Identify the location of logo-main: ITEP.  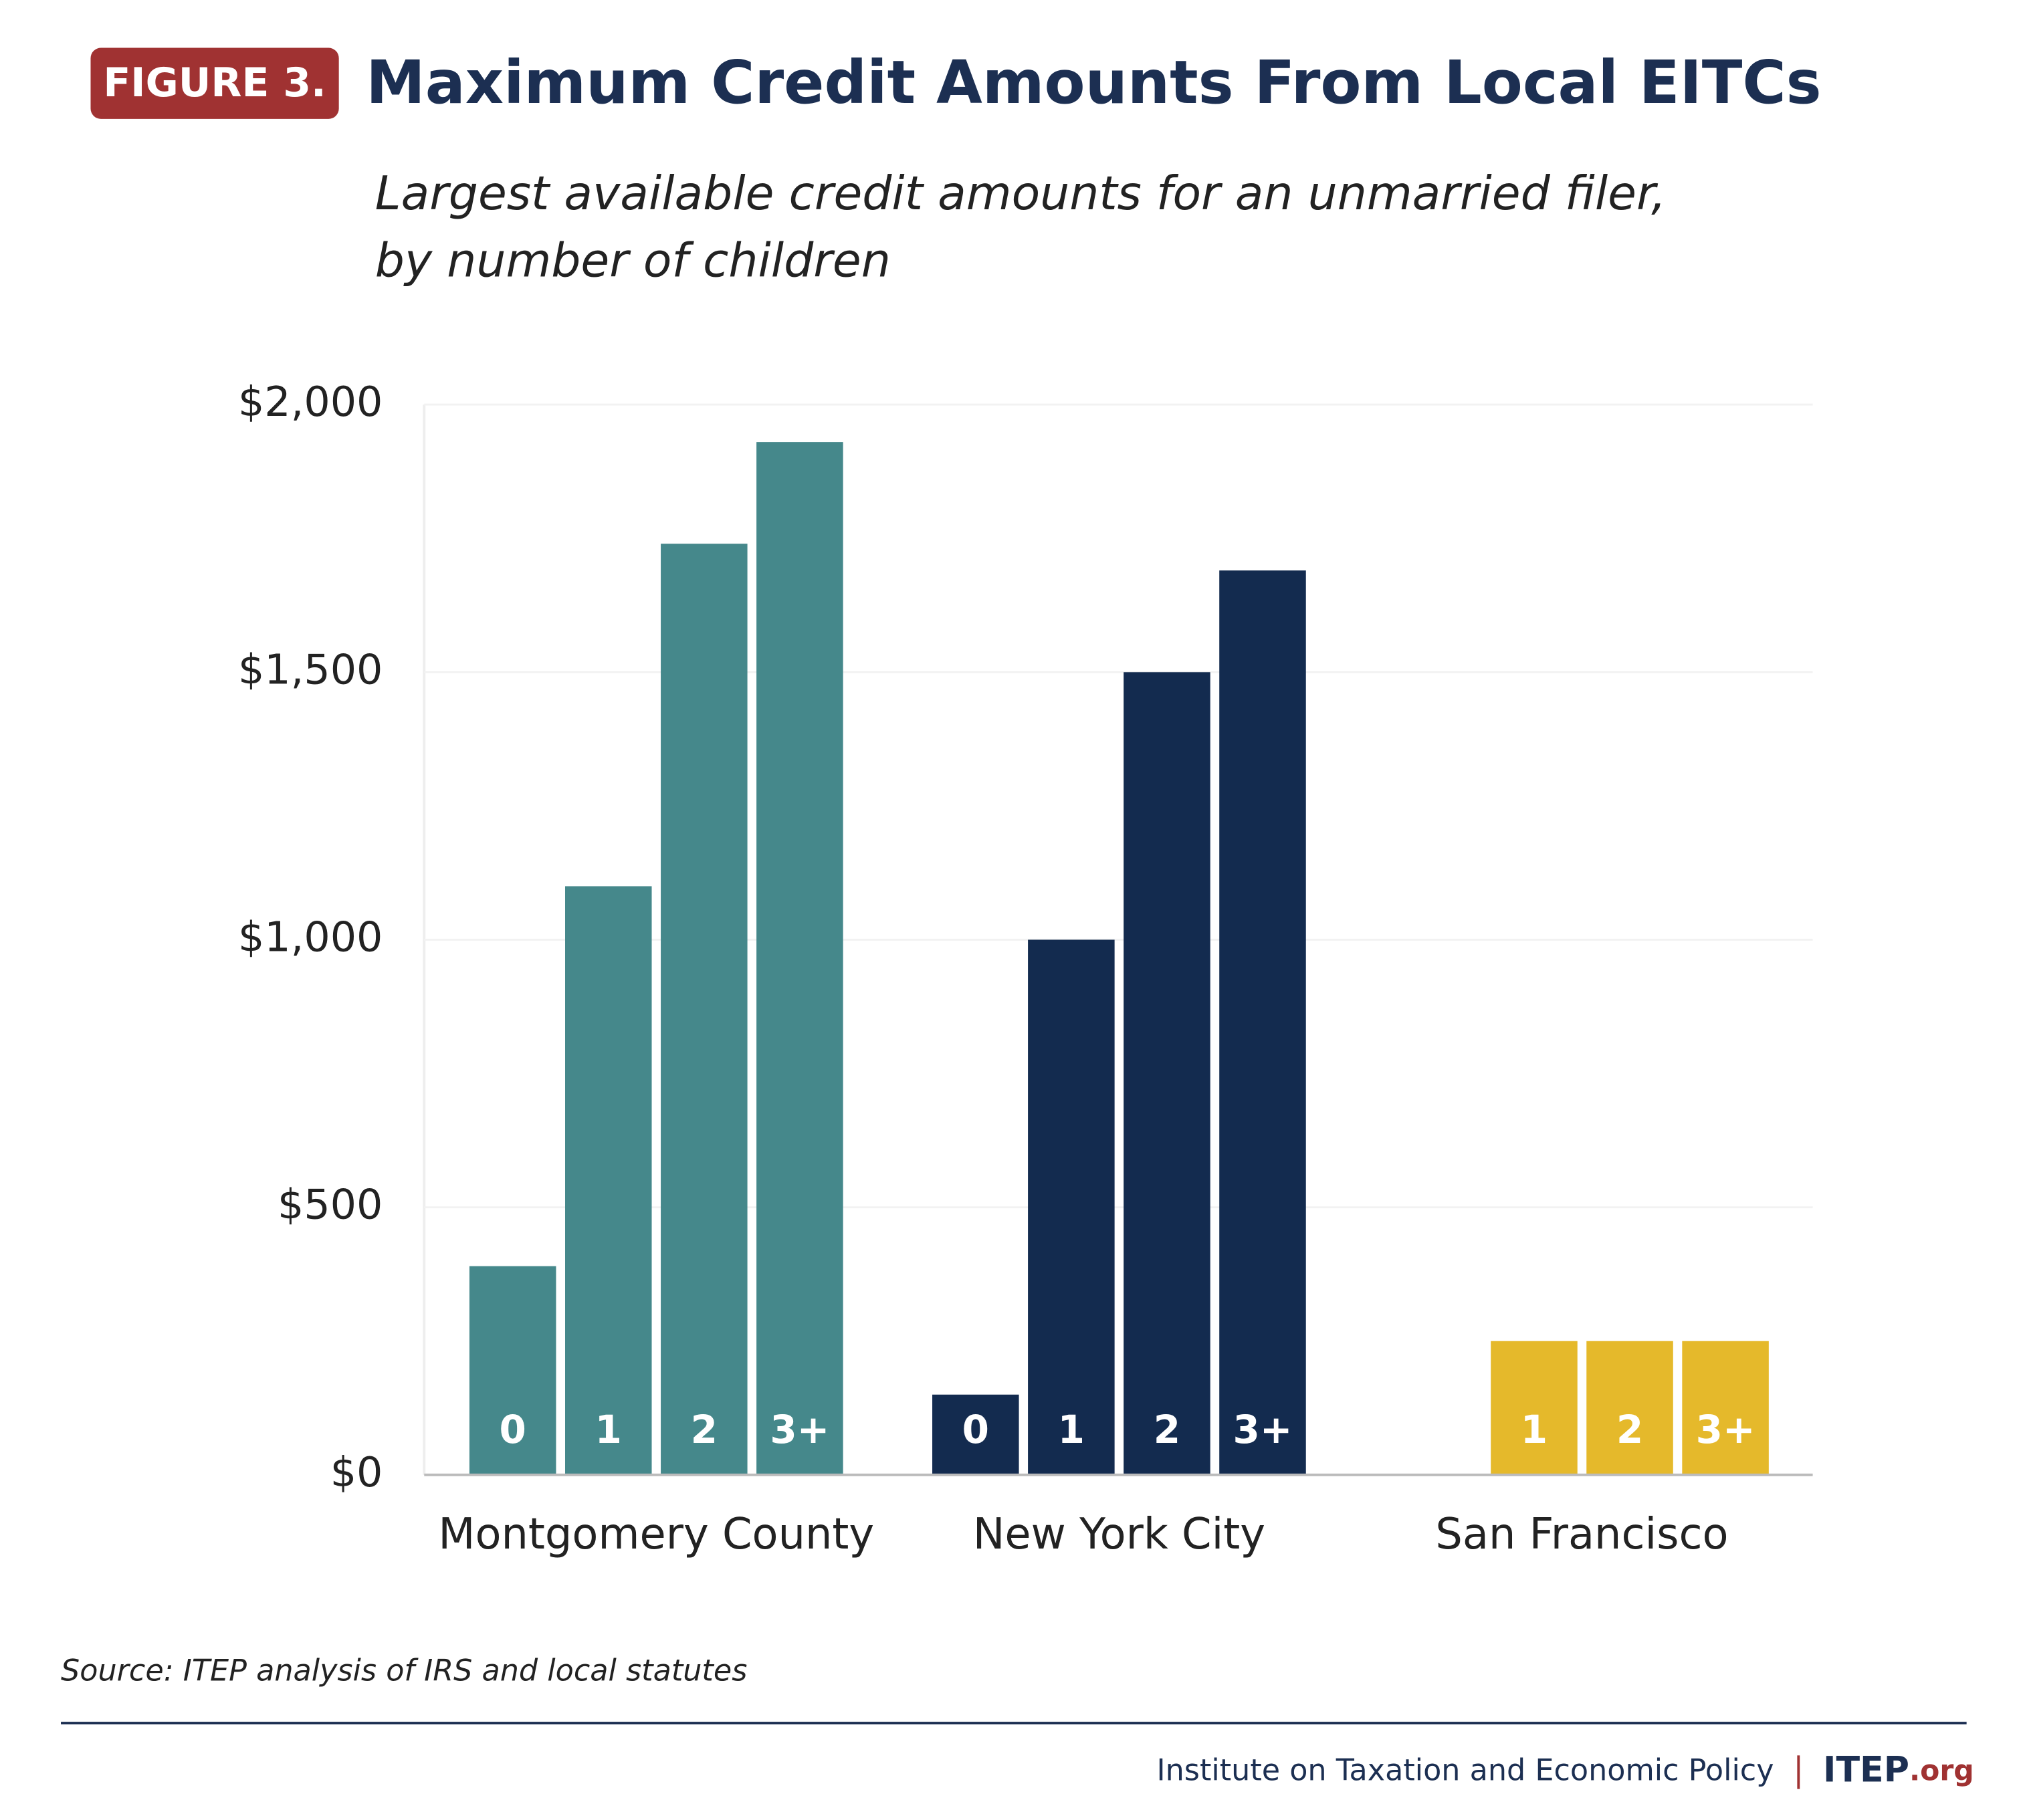
(1866, 1770).